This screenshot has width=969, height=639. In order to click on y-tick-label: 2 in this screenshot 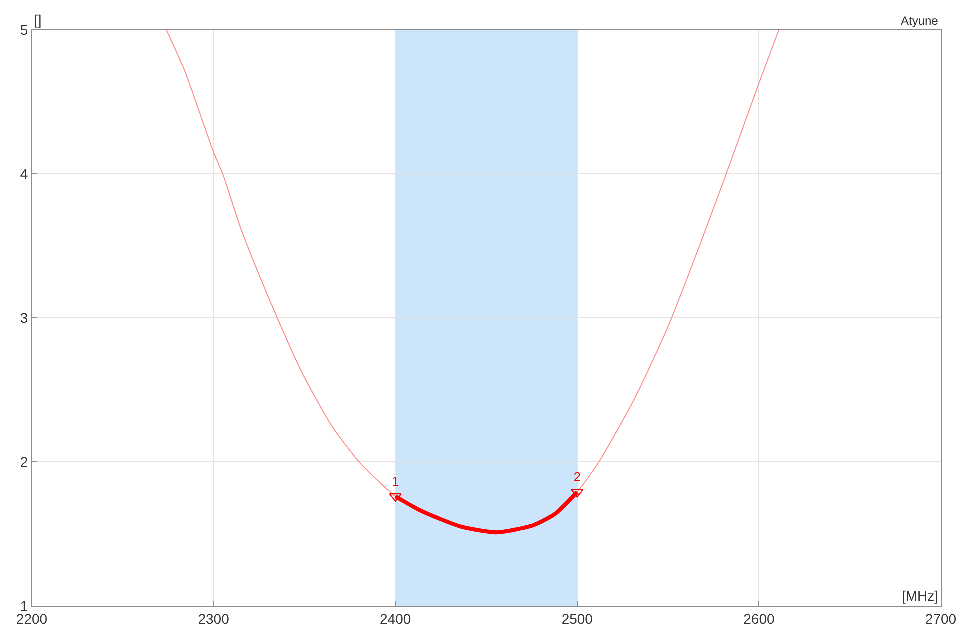, I will do `click(24, 462)`.